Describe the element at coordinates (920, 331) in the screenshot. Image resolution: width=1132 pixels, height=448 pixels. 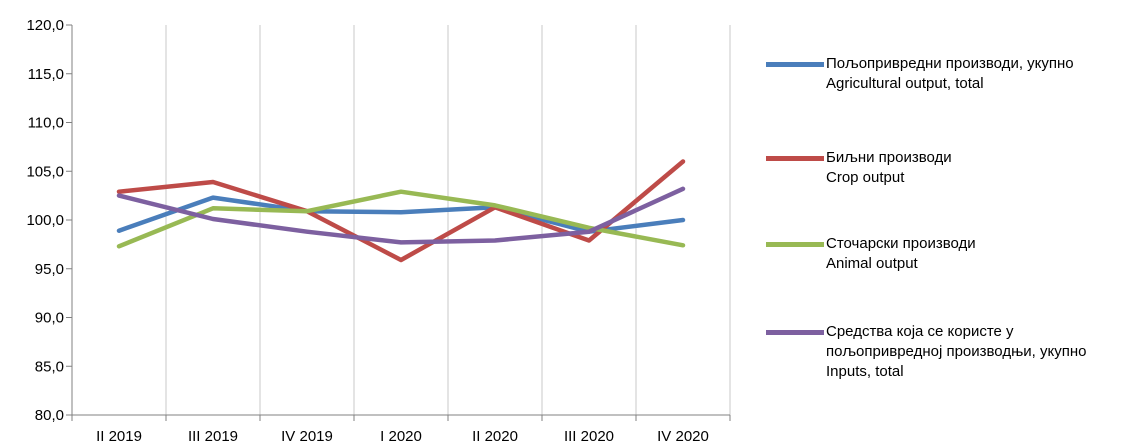
I see `legend-label-line: Средства која се користе у` at that location.